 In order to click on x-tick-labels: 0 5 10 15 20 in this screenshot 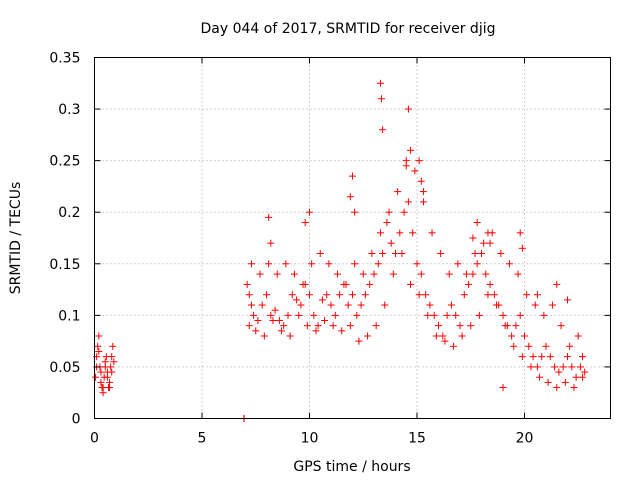, I will do `click(311, 439)`.